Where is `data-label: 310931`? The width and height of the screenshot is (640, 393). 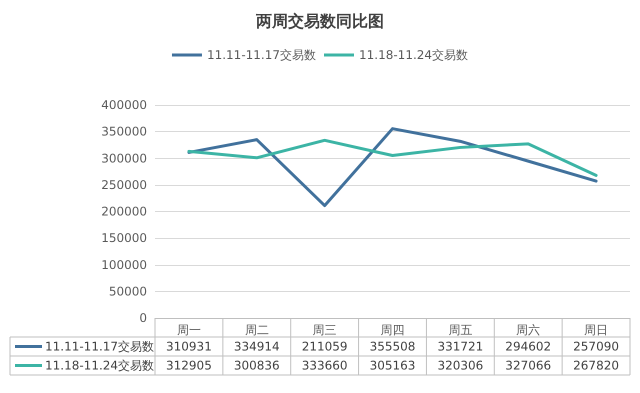 data-label: 310931 is located at coordinates (189, 347).